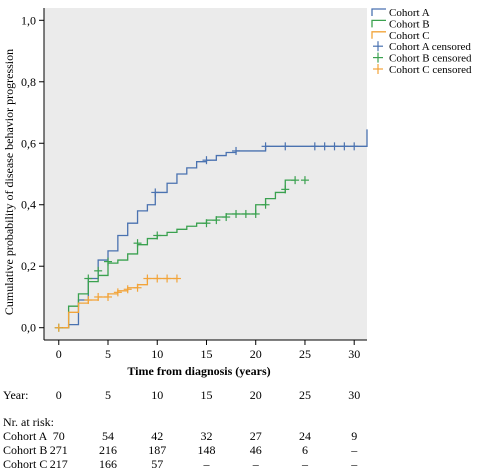 This screenshot has height=472, width=483. Describe the element at coordinates (58, 395) in the screenshot. I see `year-value: 0` at that location.